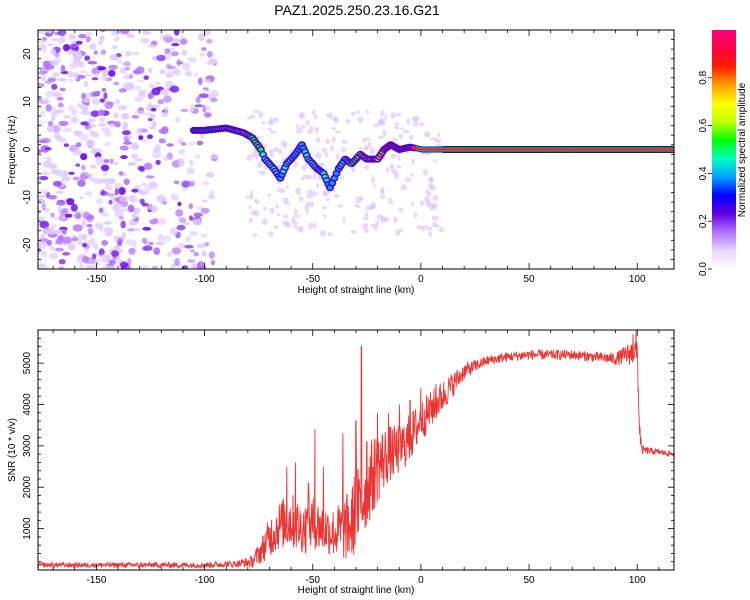  Describe the element at coordinates (27, 197) in the screenshot. I see `y-tick-label: -10` at that location.